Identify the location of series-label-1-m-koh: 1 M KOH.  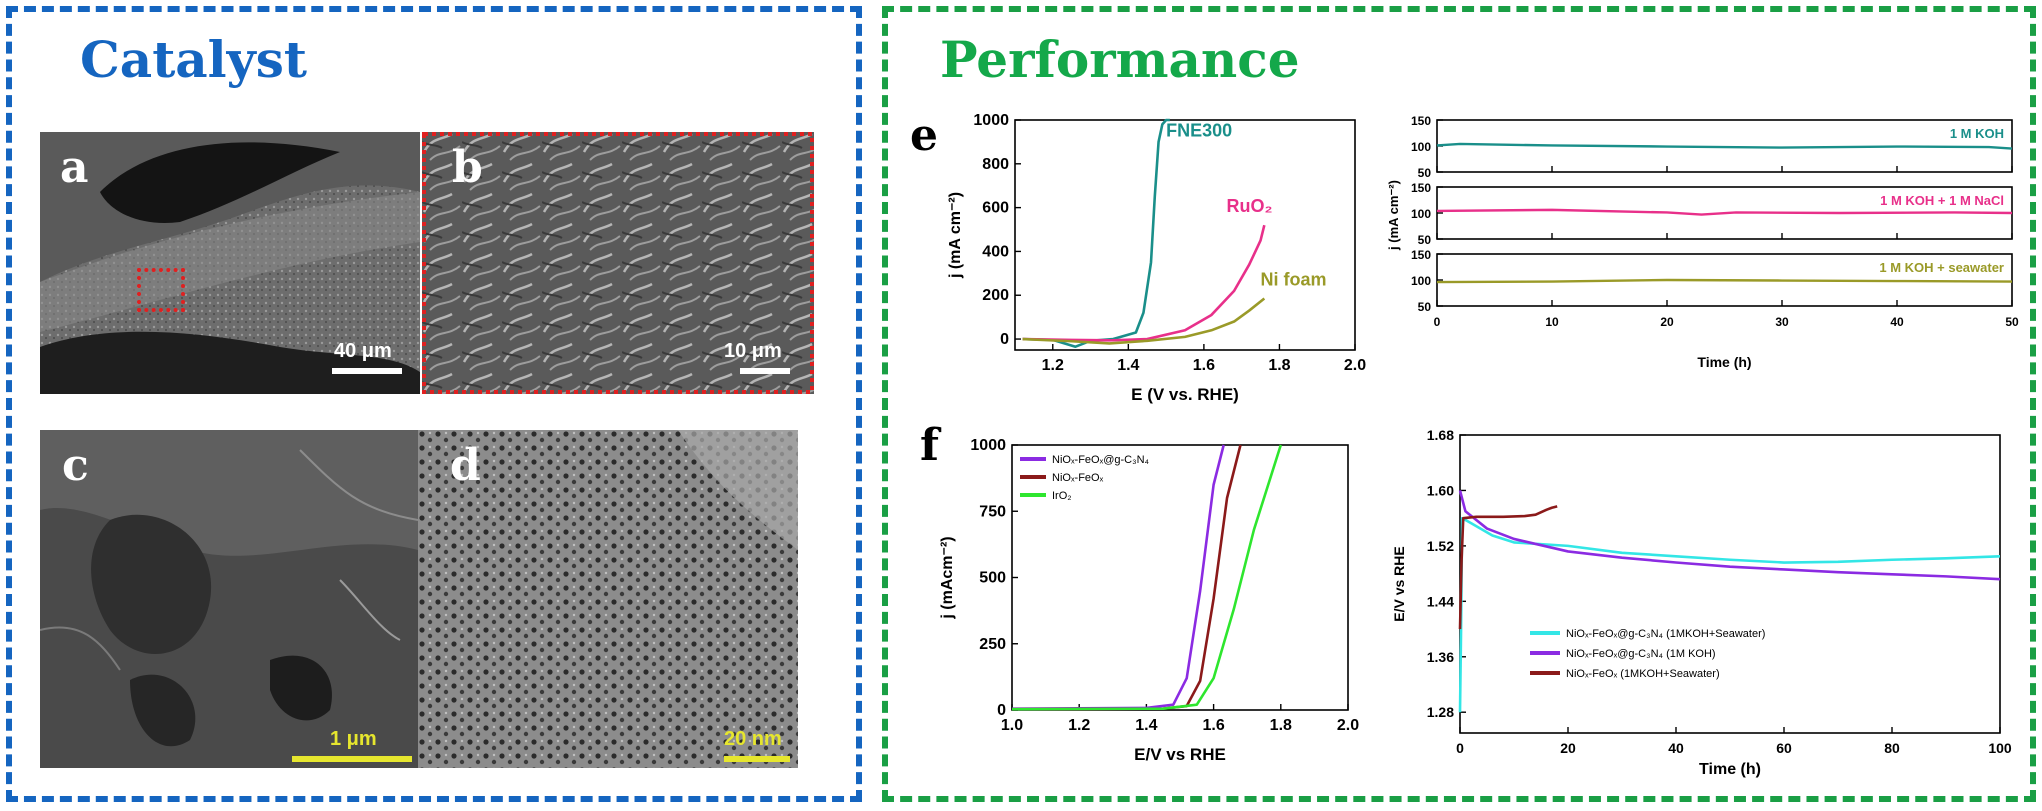
(1977, 133).